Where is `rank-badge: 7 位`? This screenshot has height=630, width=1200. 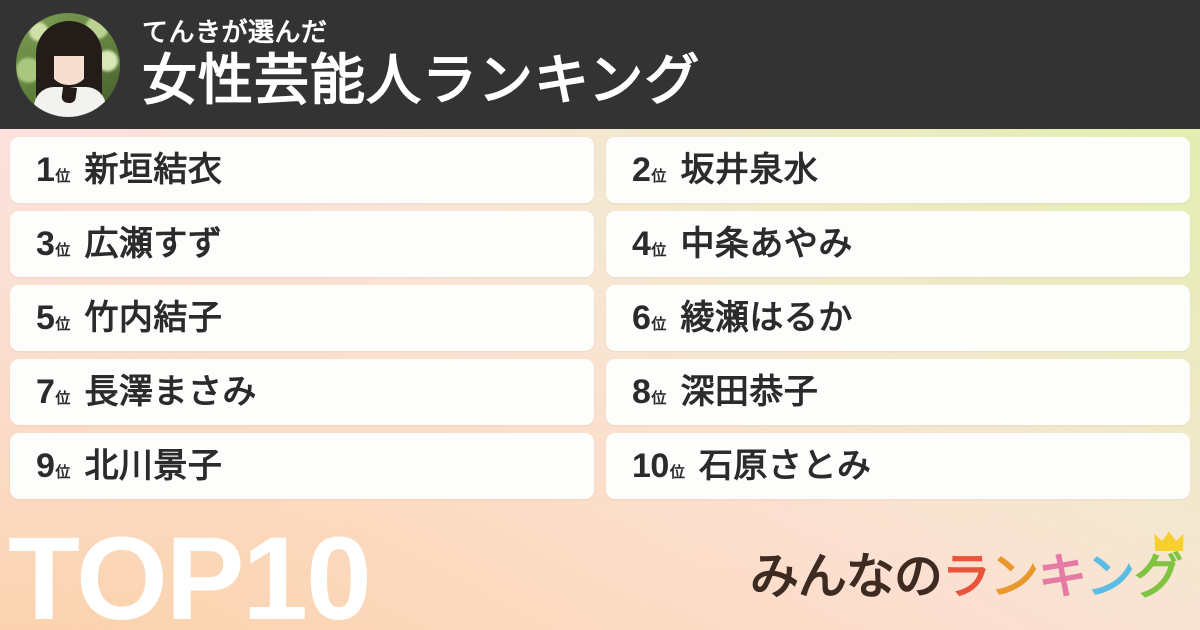
rank-badge: 7 位 is located at coordinates (53, 392).